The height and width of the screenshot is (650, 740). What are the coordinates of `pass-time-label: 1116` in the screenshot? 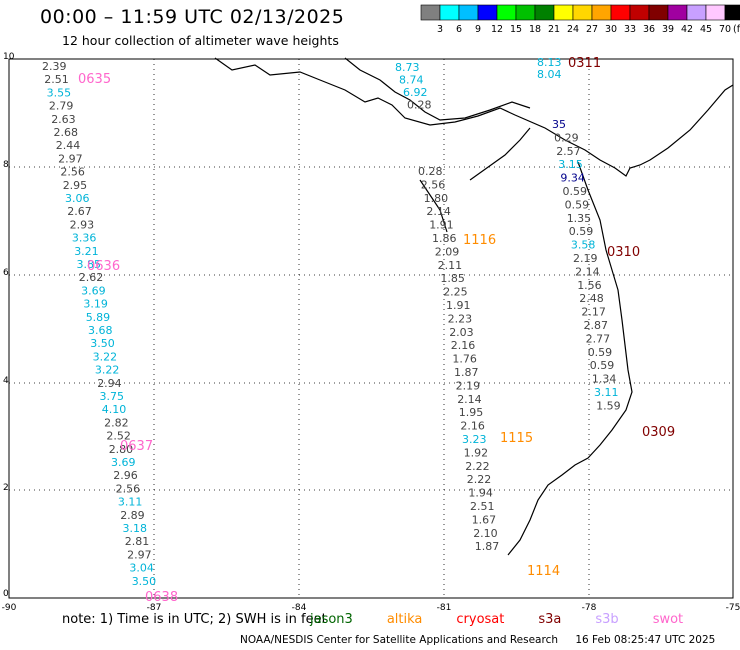 It's located at (479, 240).